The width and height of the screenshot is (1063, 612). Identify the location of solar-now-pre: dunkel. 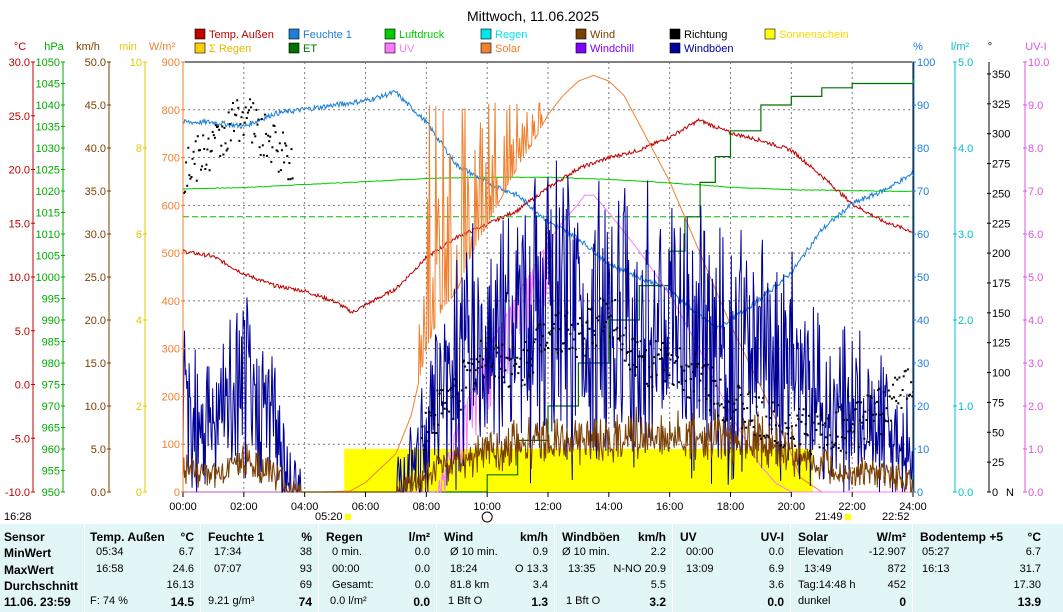
(814, 601).